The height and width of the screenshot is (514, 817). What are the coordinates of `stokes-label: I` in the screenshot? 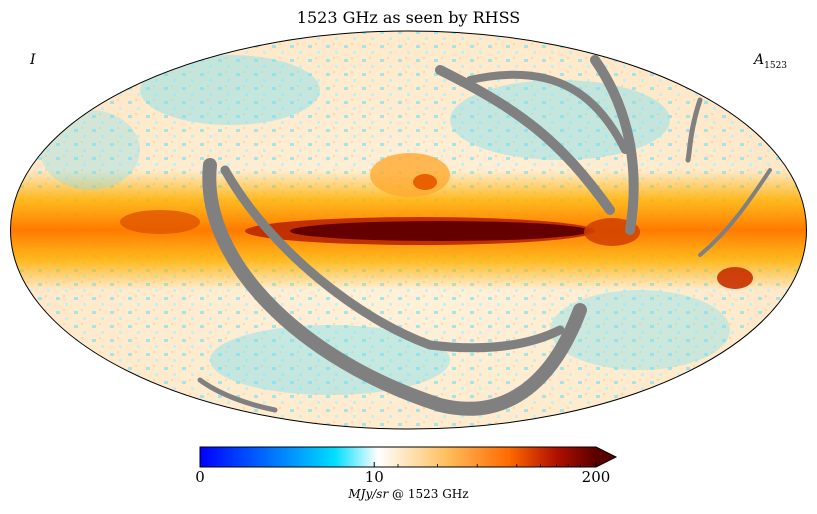 It's located at (33, 60).